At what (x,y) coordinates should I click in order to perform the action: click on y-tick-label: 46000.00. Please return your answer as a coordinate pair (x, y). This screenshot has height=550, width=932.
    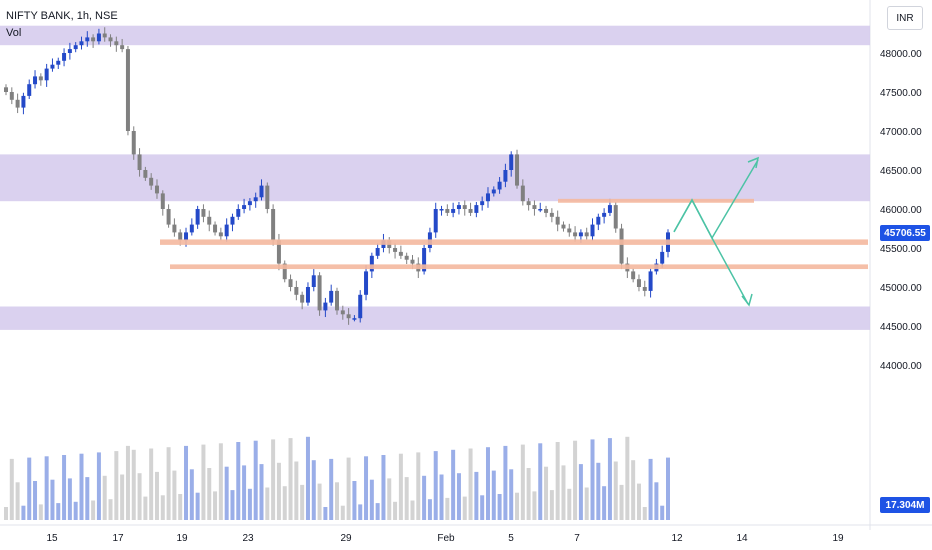
    Looking at the image, I should click on (901, 210).